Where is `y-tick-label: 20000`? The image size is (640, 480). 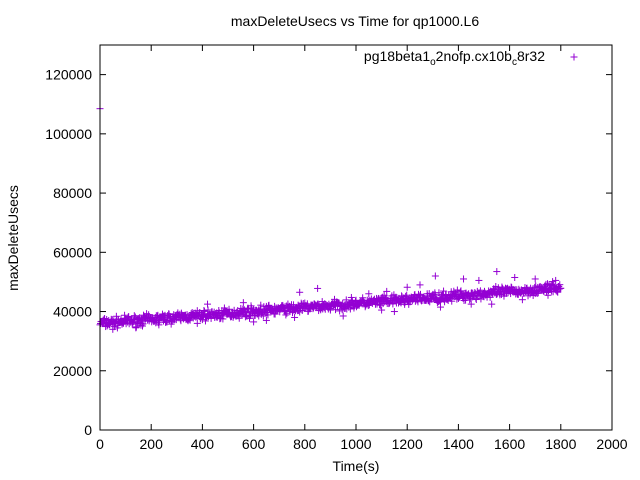 y-tick-label: 20000 is located at coordinates (72, 371).